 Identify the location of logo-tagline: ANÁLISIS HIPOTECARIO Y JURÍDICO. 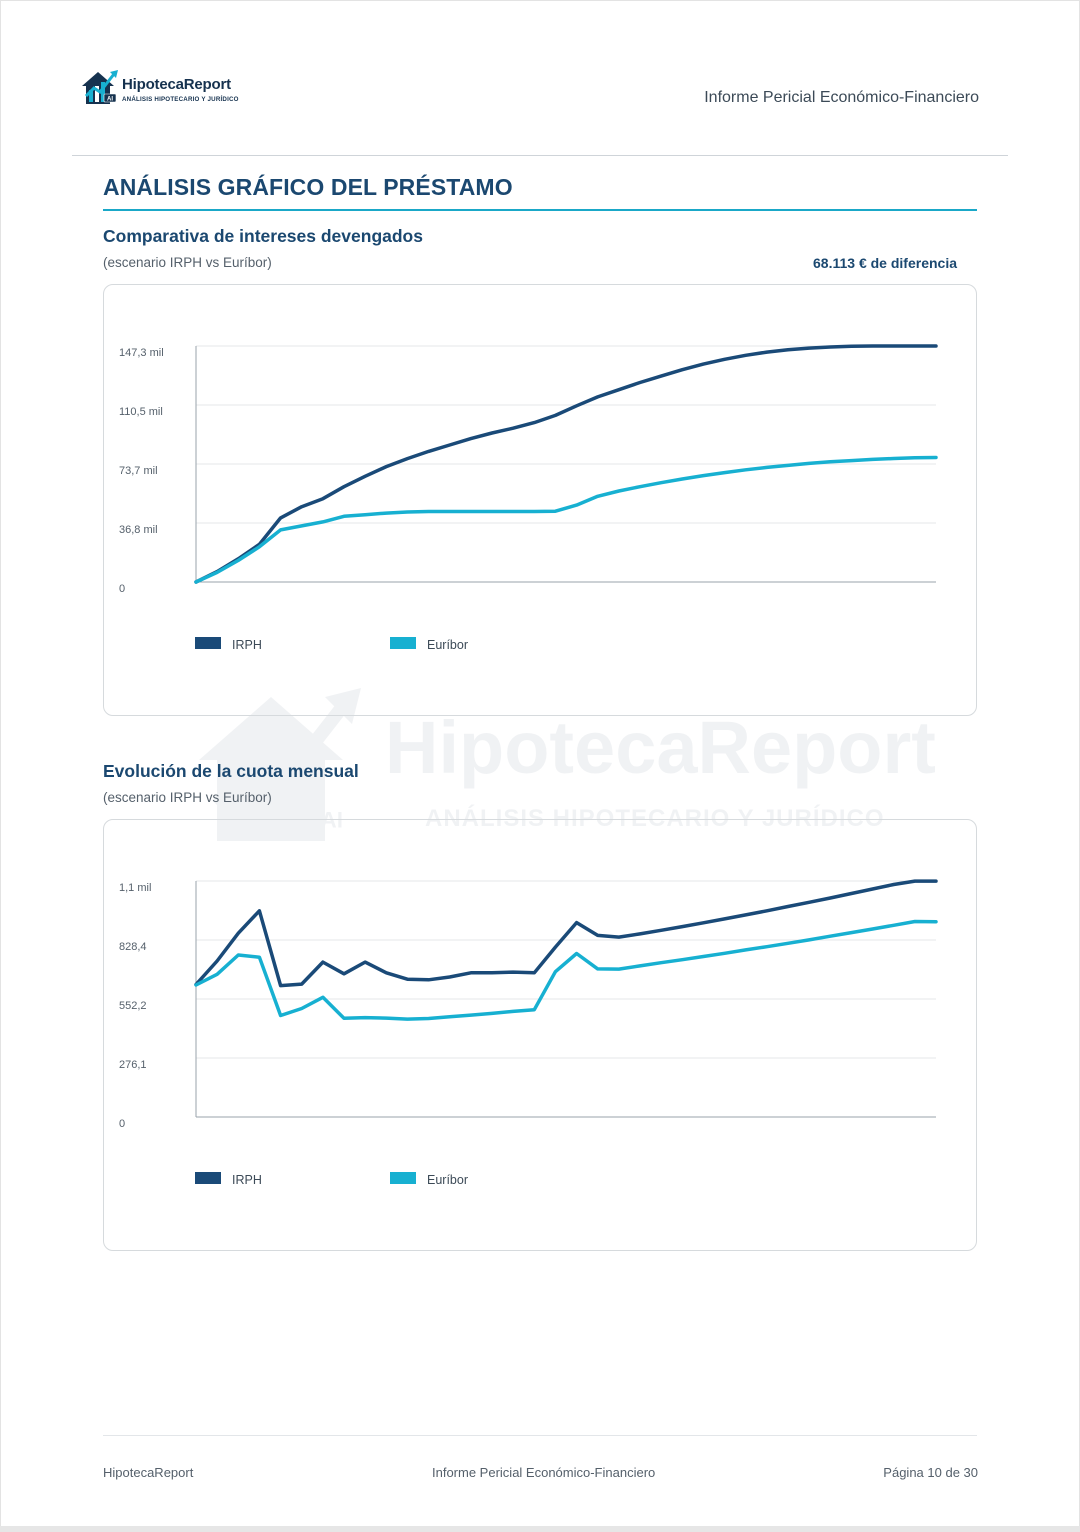
(180, 99).